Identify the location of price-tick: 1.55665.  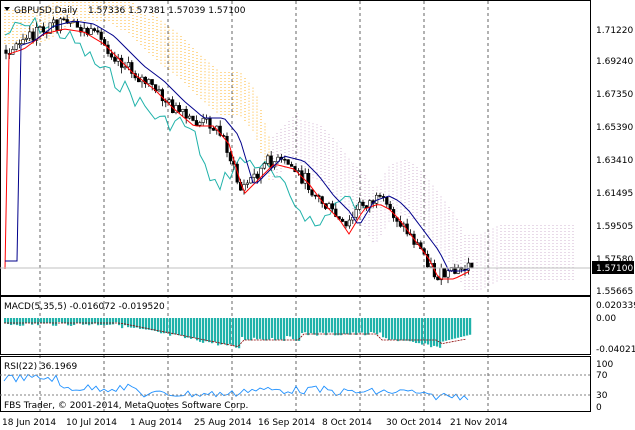
(614, 292).